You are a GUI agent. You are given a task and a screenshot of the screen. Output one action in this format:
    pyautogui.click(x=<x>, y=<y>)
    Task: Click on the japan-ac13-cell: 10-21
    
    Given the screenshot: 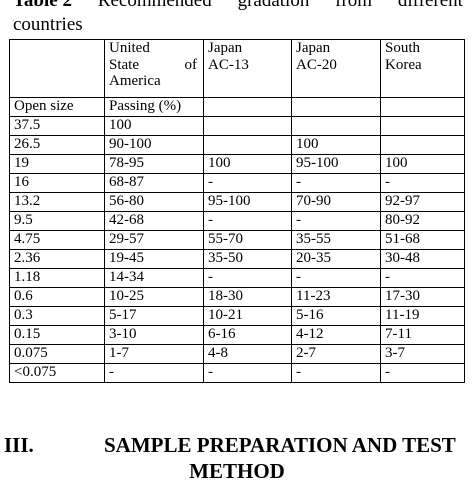 What is the action you would take?
    pyautogui.click(x=247, y=316)
    